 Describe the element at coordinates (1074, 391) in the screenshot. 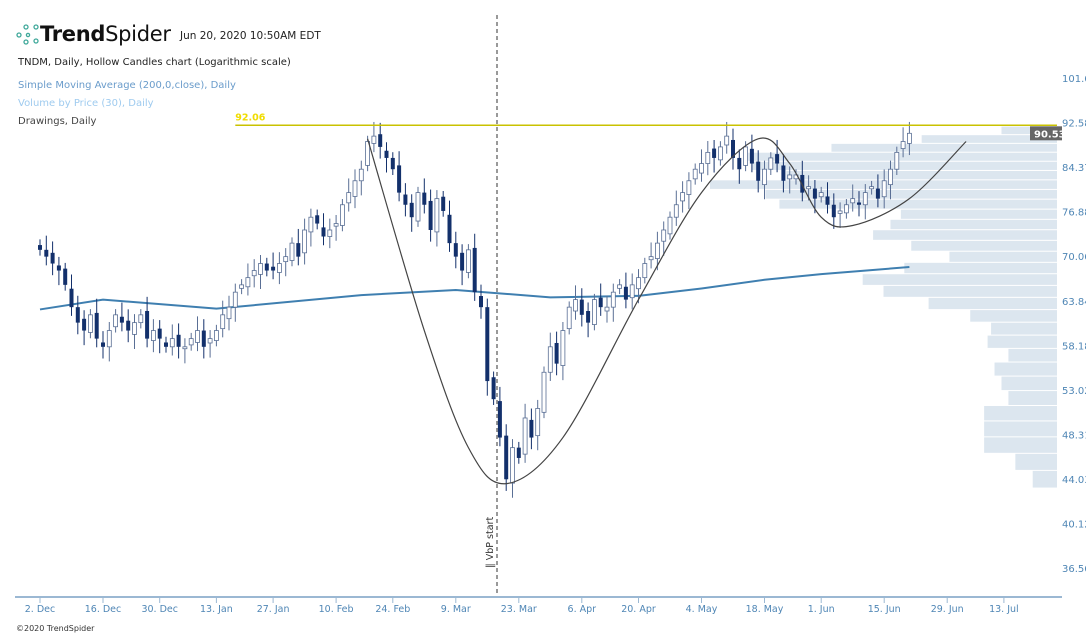

I see `y-tick-label: 53.02` at that location.